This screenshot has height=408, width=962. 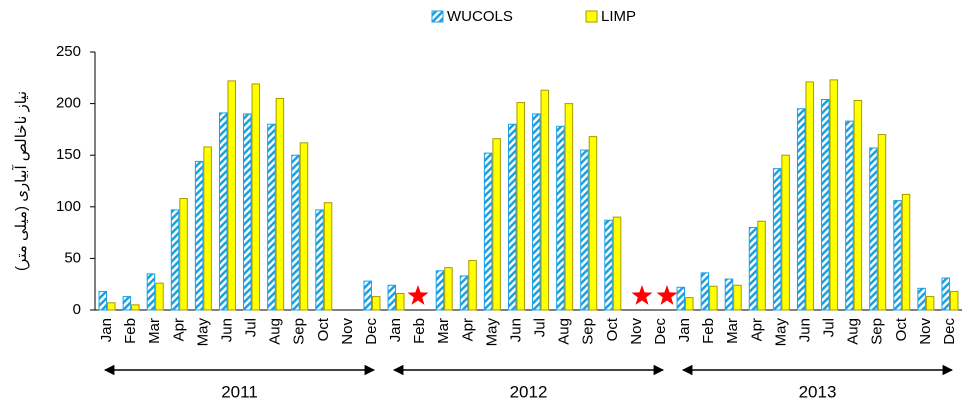 What do you see at coordinates (515, 330) in the screenshot?
I see `x-tick-label: Jun` at bounding box center [515, 330].